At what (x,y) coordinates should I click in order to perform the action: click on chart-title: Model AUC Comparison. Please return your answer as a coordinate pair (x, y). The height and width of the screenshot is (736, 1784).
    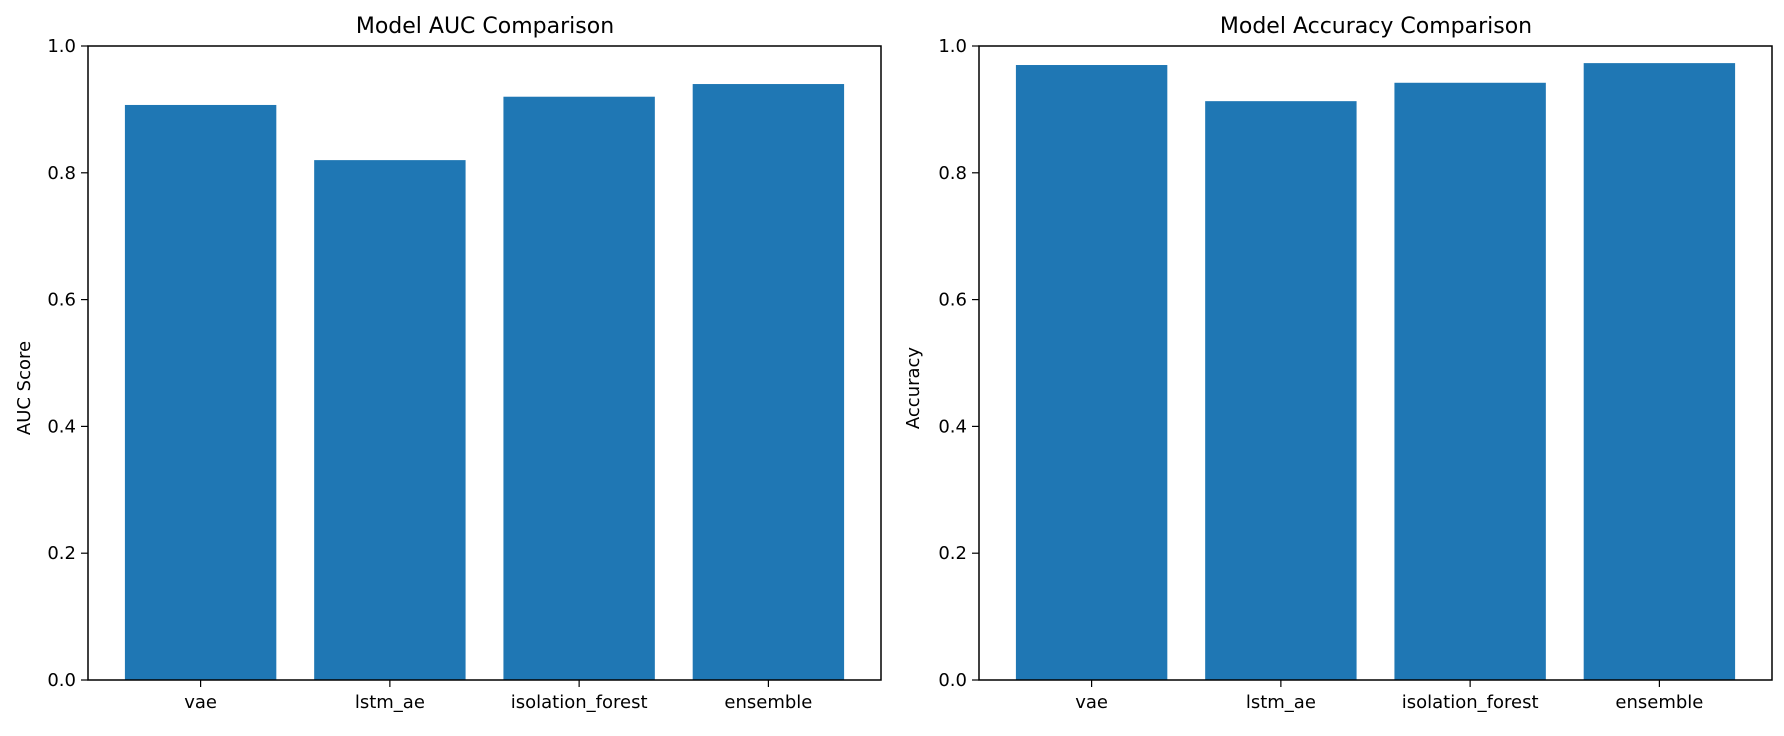
    Looking at the image, I should click on (485, 26).